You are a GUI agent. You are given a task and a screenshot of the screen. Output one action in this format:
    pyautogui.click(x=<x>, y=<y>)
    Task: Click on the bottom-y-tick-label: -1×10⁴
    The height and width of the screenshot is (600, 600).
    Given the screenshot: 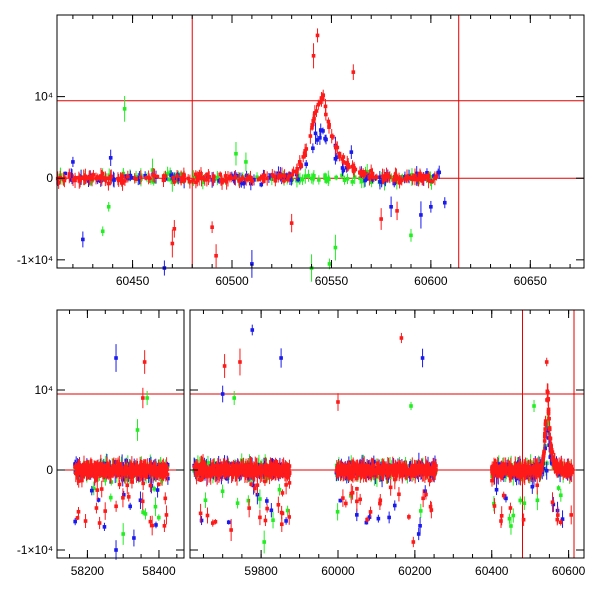 What is the action you would take?
    pyautogui.click(x=35, y=550)
    